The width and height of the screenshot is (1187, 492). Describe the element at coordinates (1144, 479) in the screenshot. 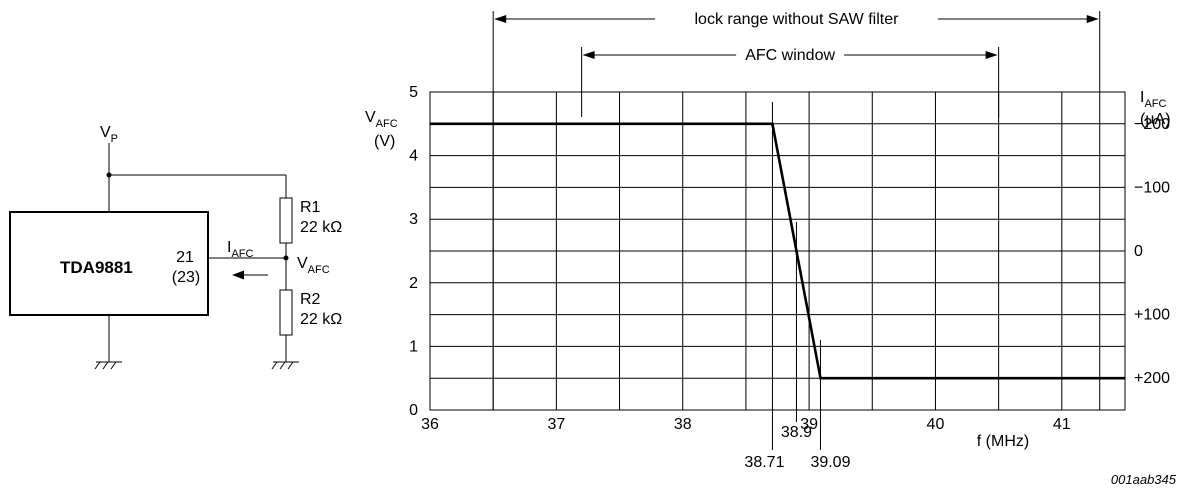

I see `figure-code: 001aab345` at that location.